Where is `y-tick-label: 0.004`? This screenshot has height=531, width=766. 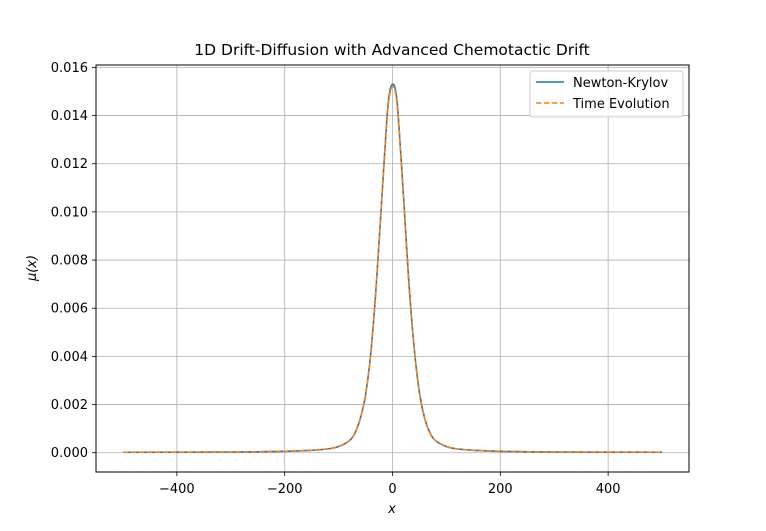
y-tick-label: 0.004 is located at coordinates (69, 357).